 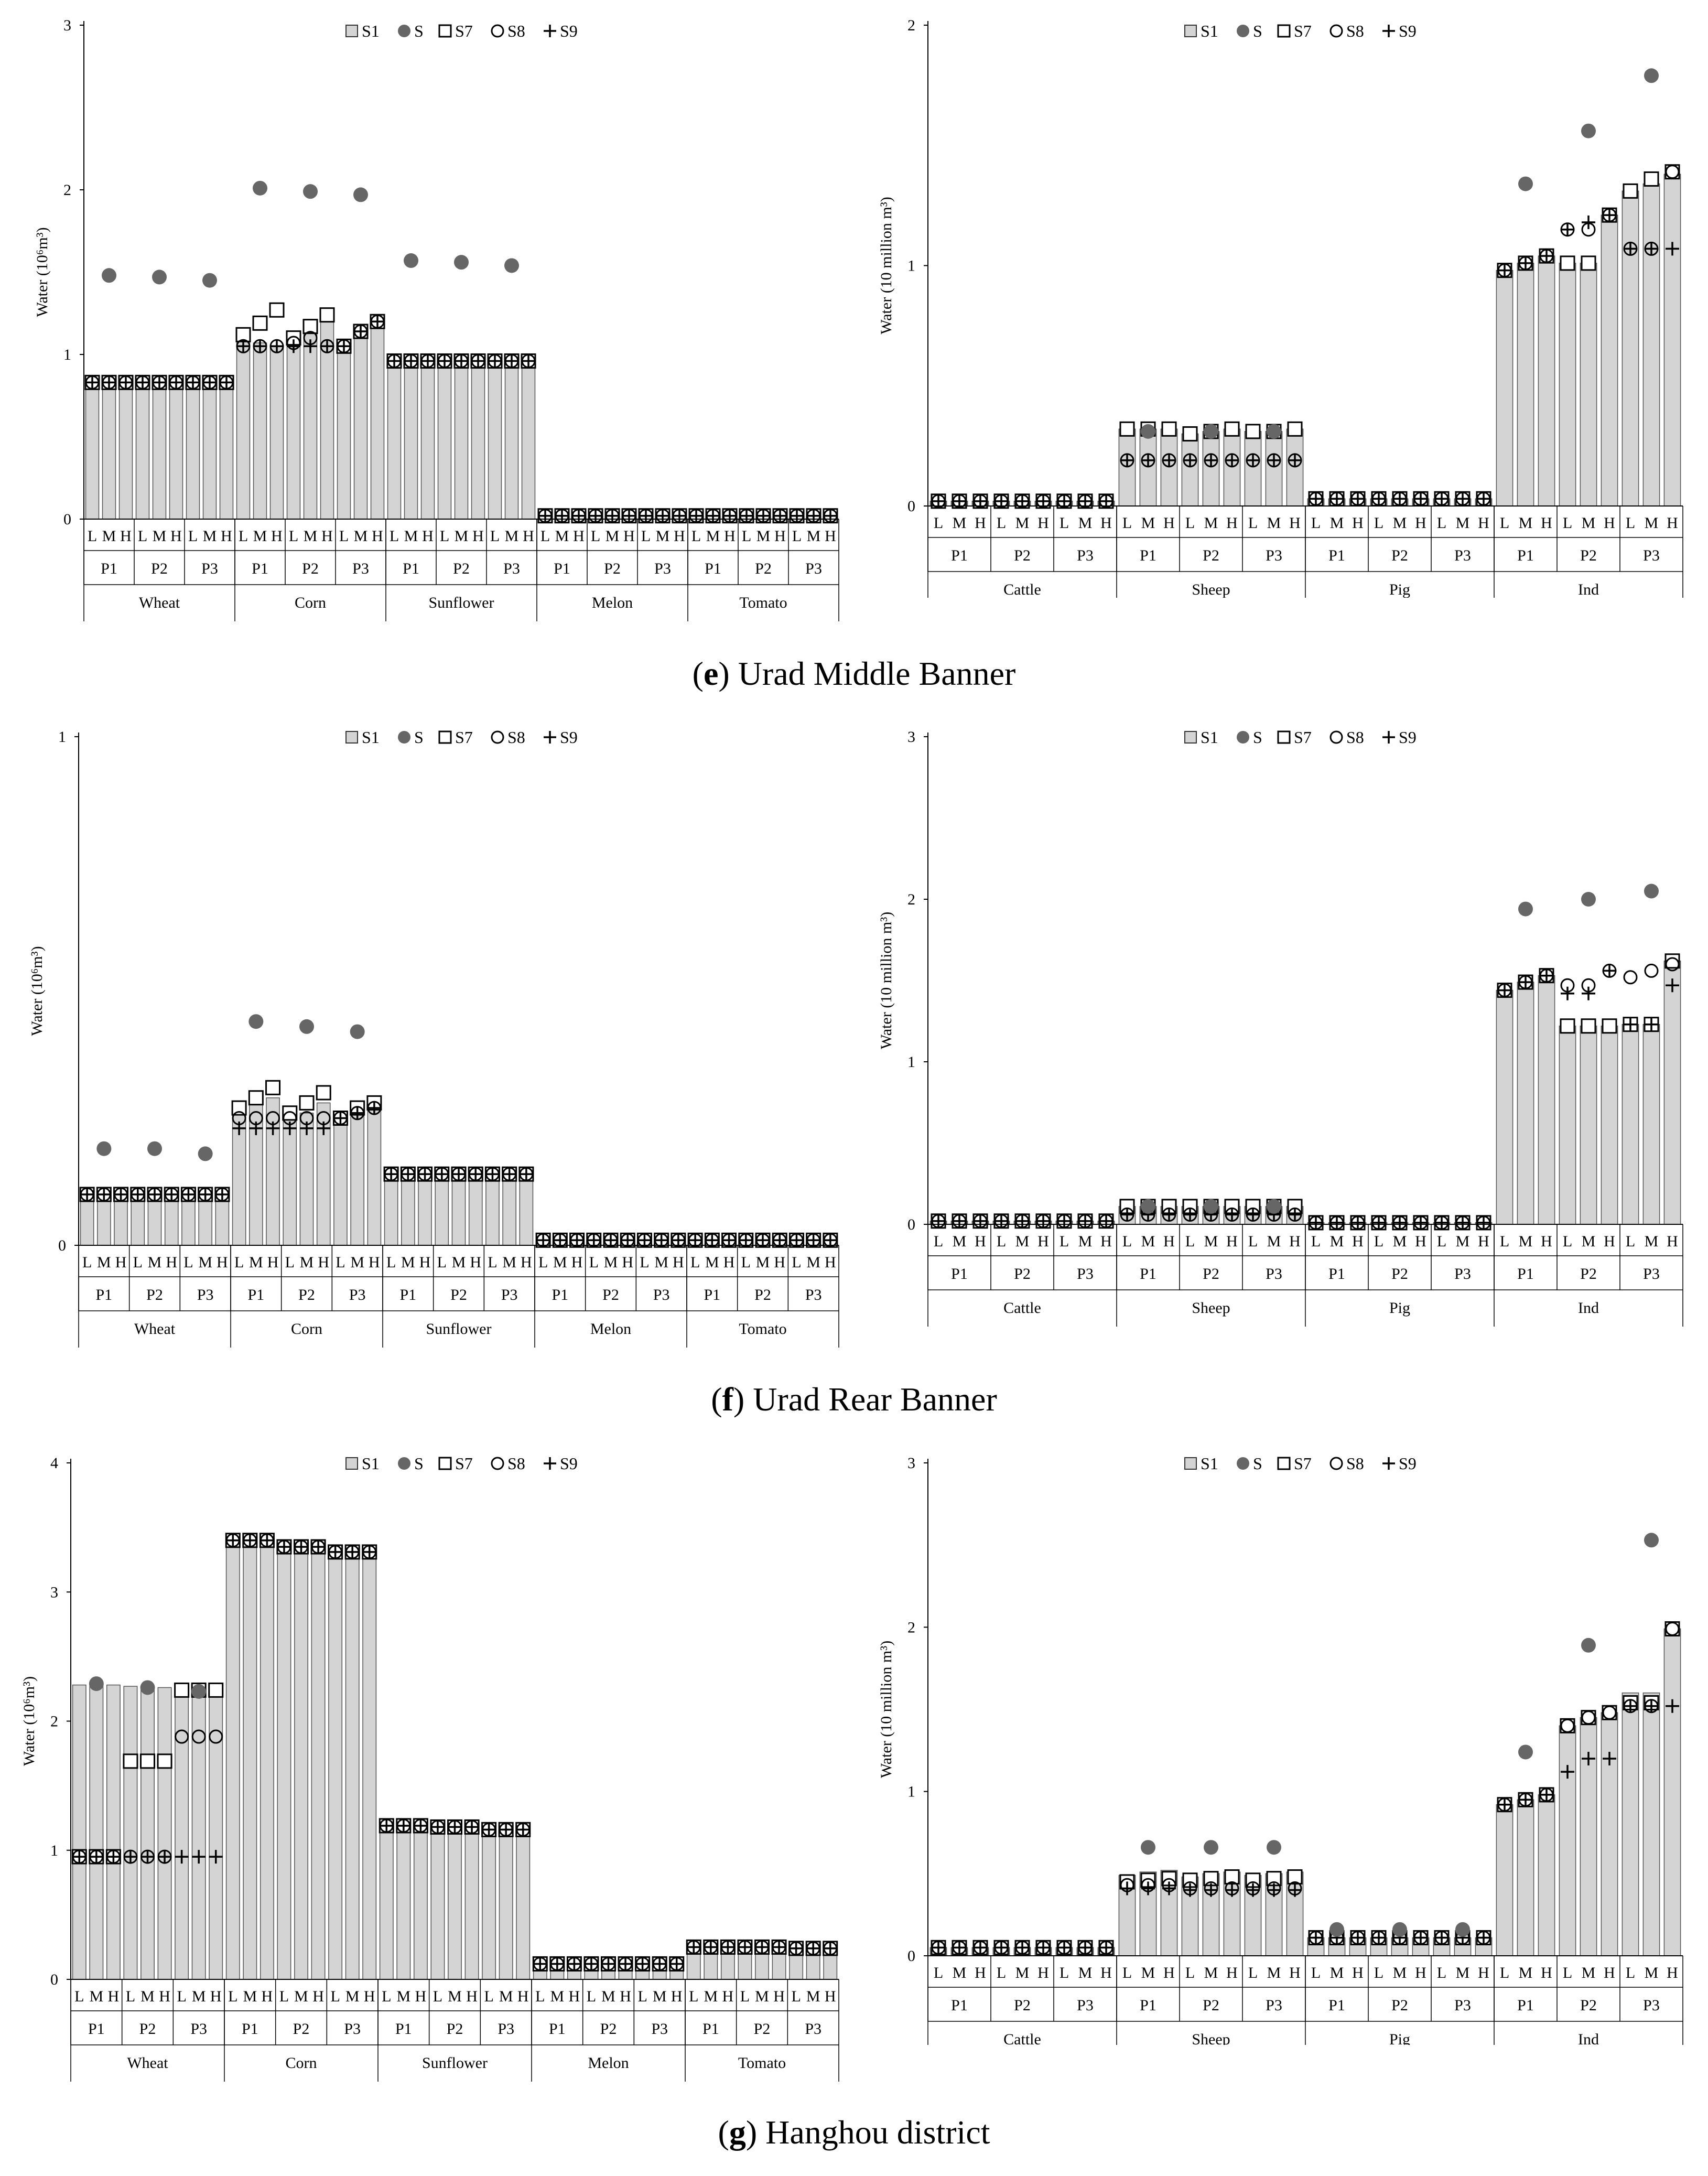 What do you see at coordinates (516, 737) in the screenshot?
I see `legend-label-s8: S8` at bounding box center [516, 737].